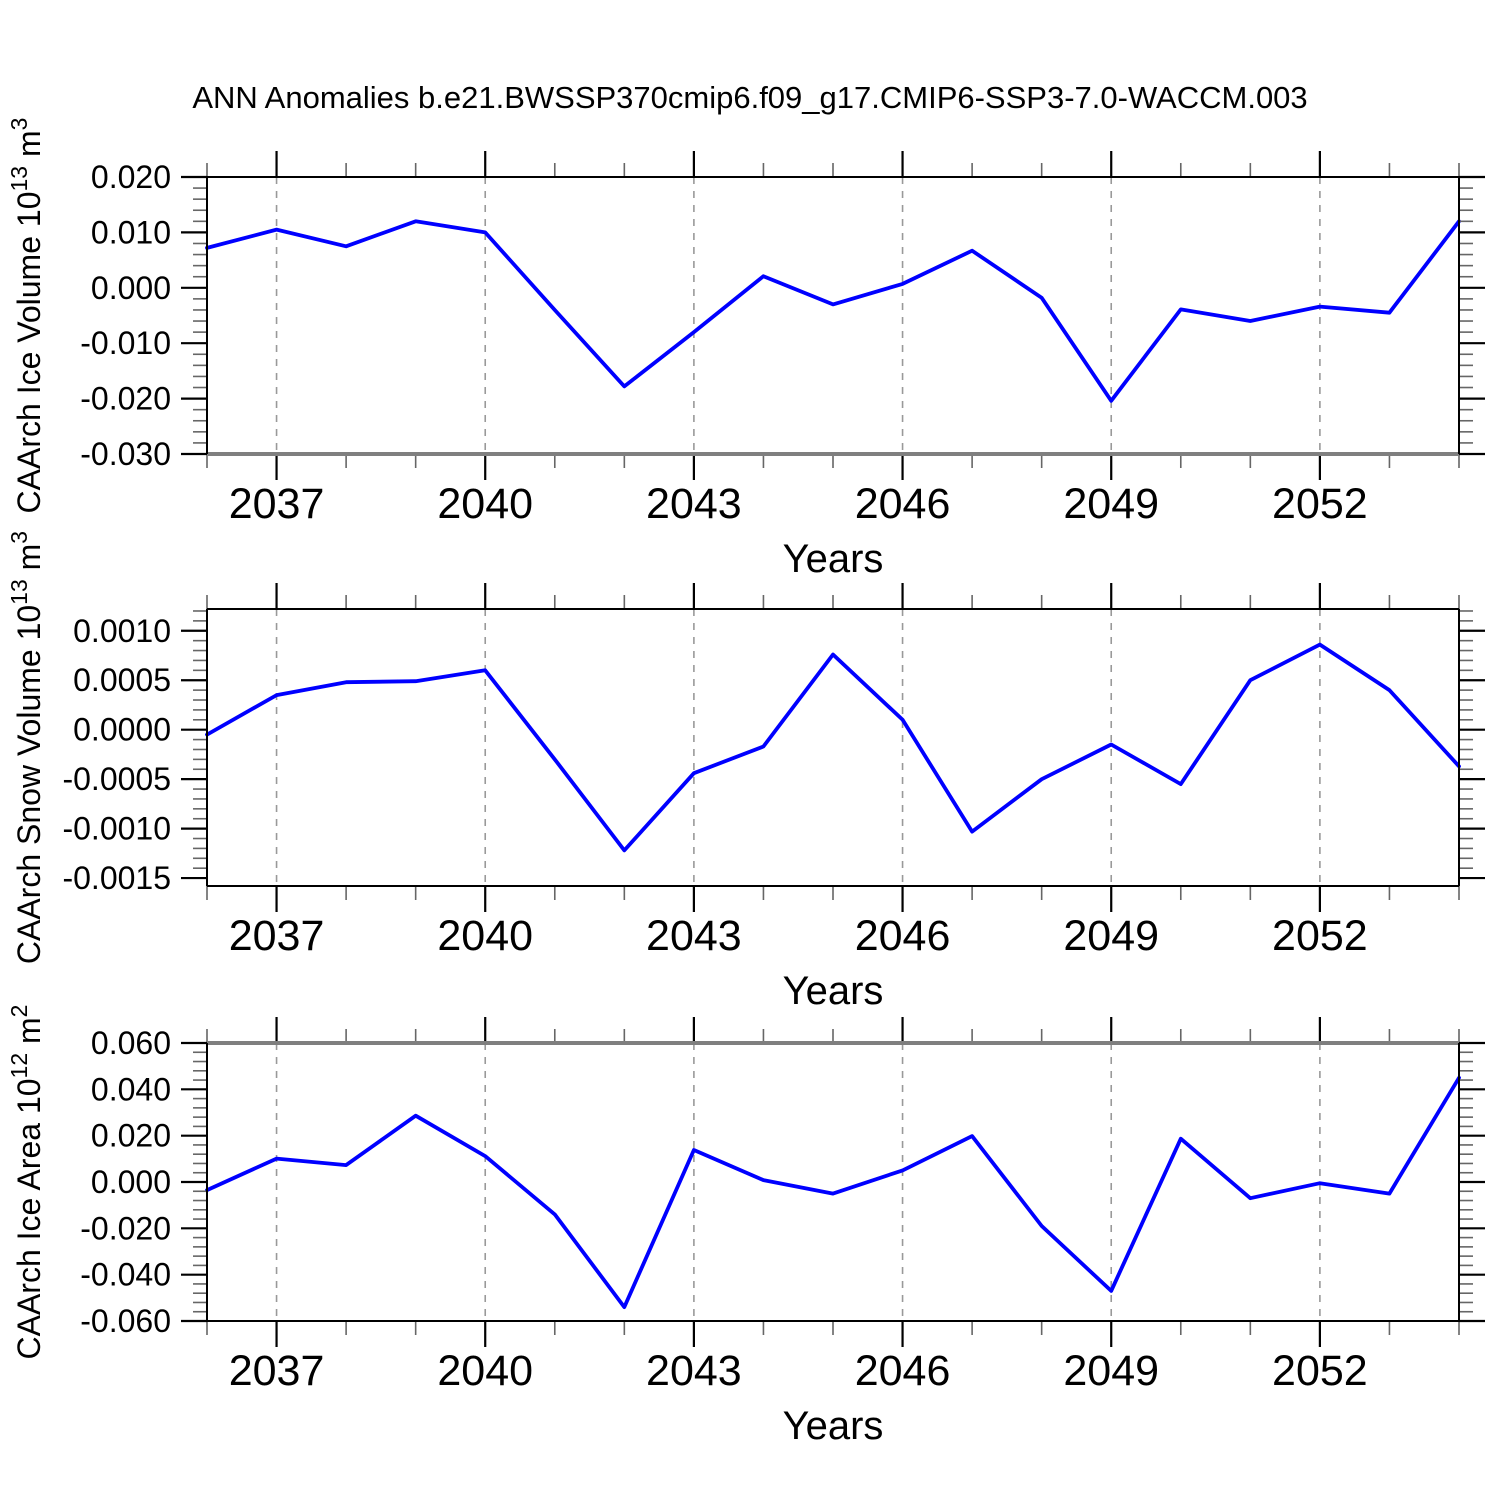 The width and height of the screenshot is (1500, 1505). What do you see at coordinates (131, 1043) in the screenshot?
I see `ytick-label: 0.060` at bounding box center [131, 1043].